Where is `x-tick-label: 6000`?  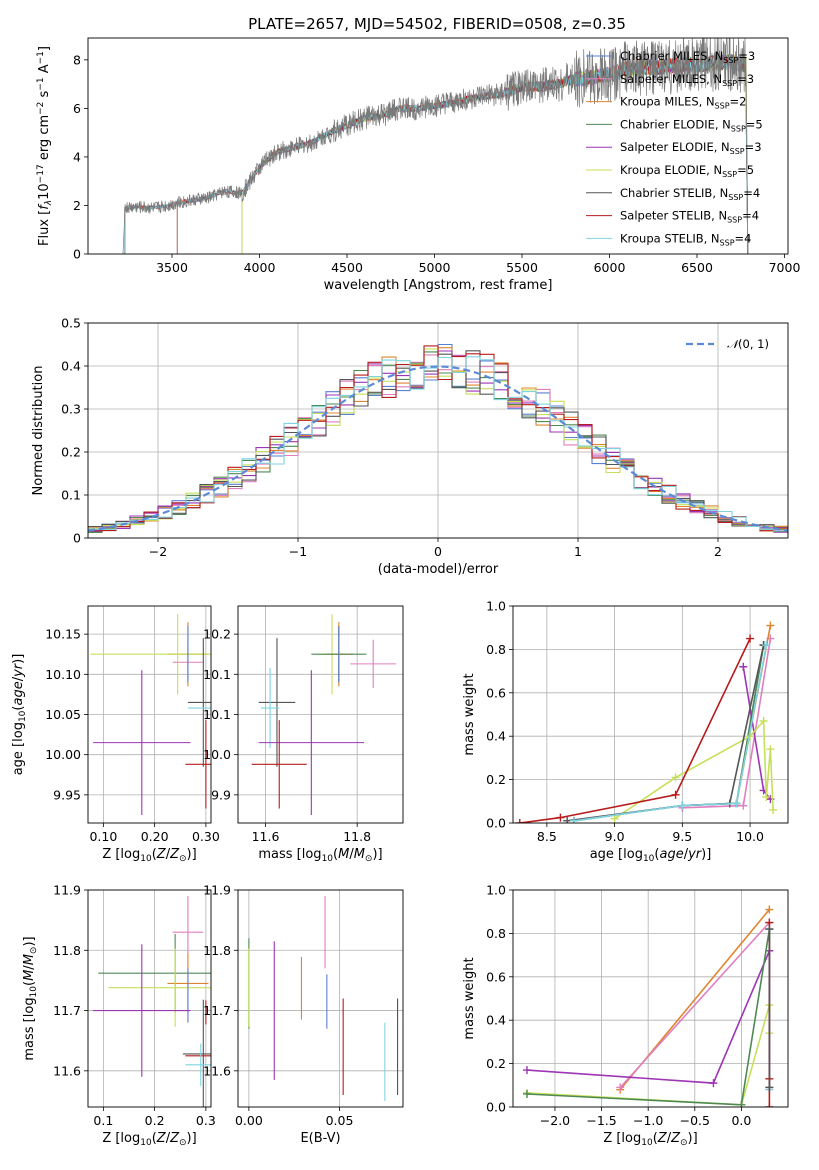 x-tick-label: 6000 is located at coordinates (610, 267).